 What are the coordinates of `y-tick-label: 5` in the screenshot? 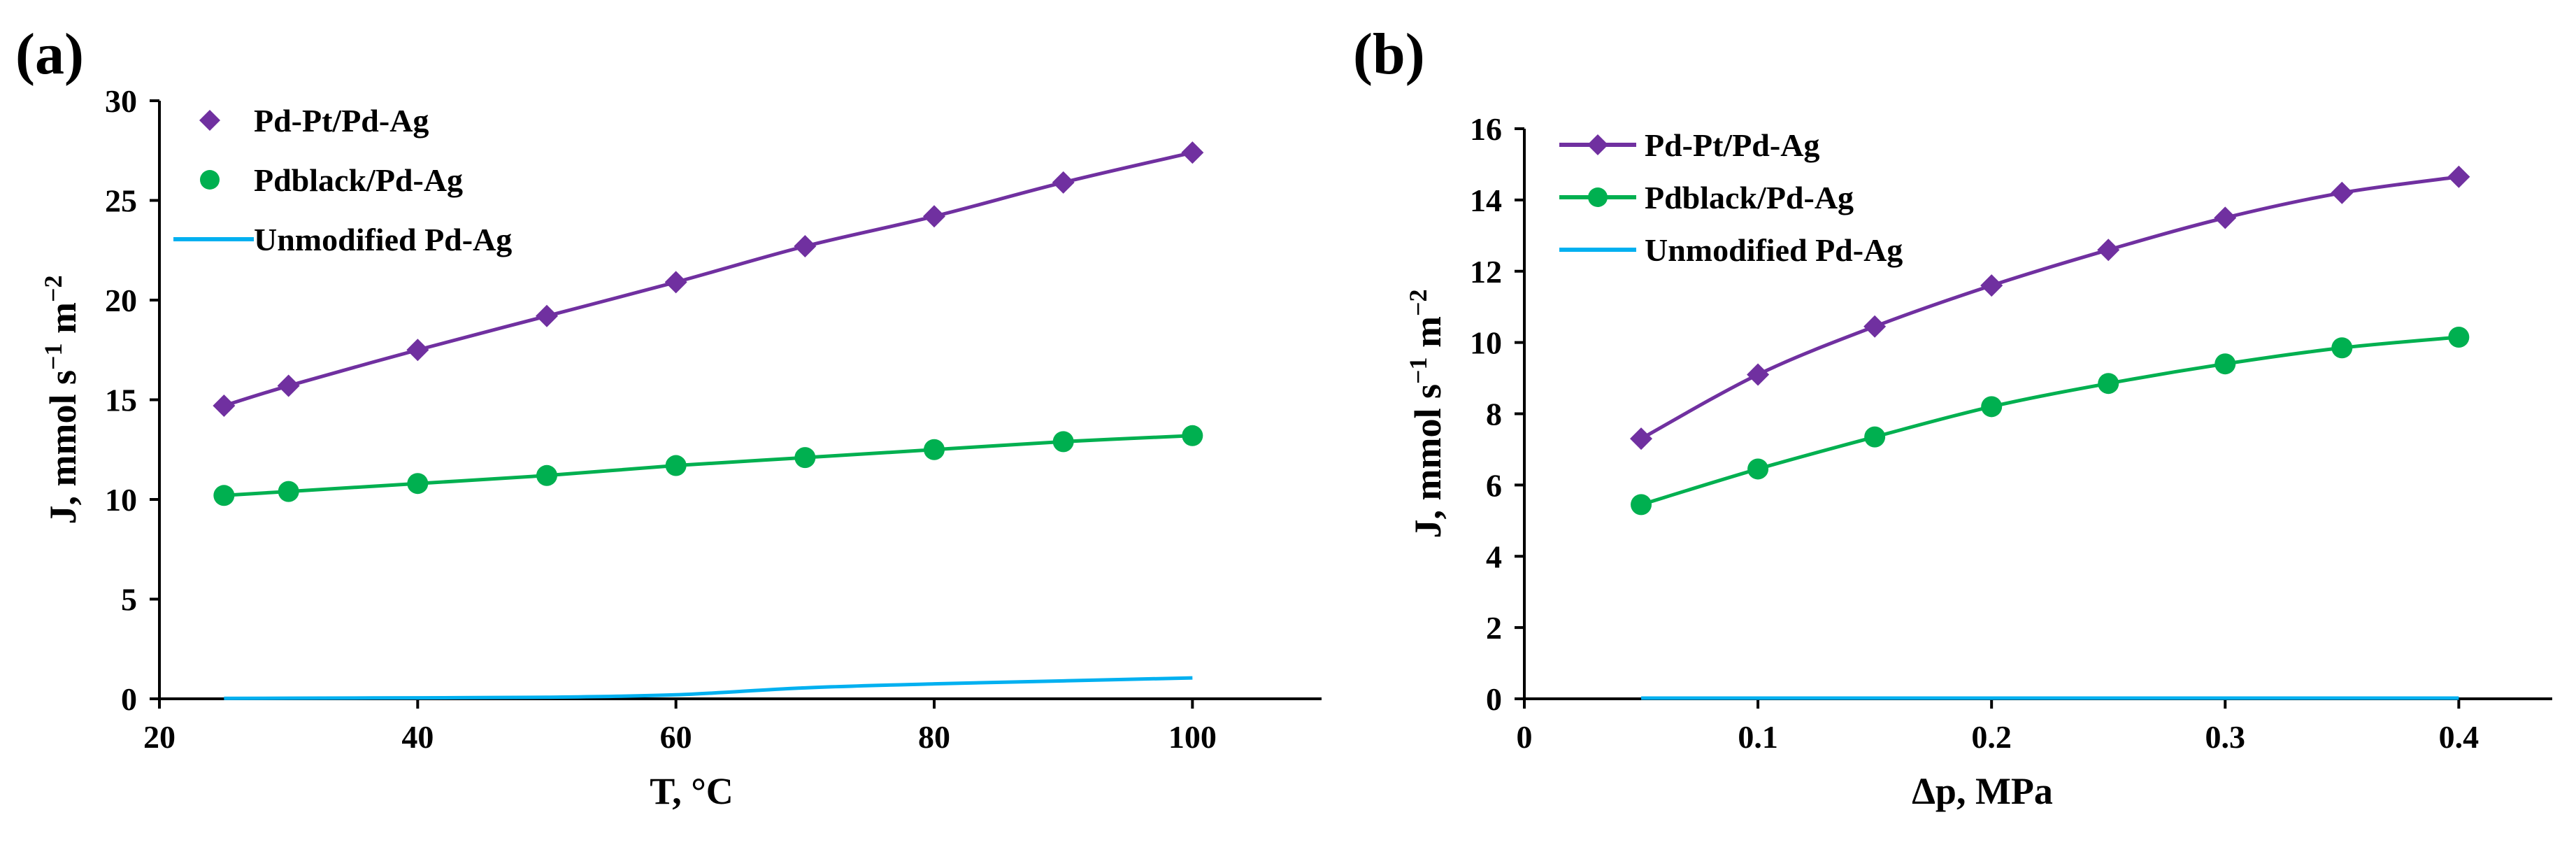 It's located at (129, 600).